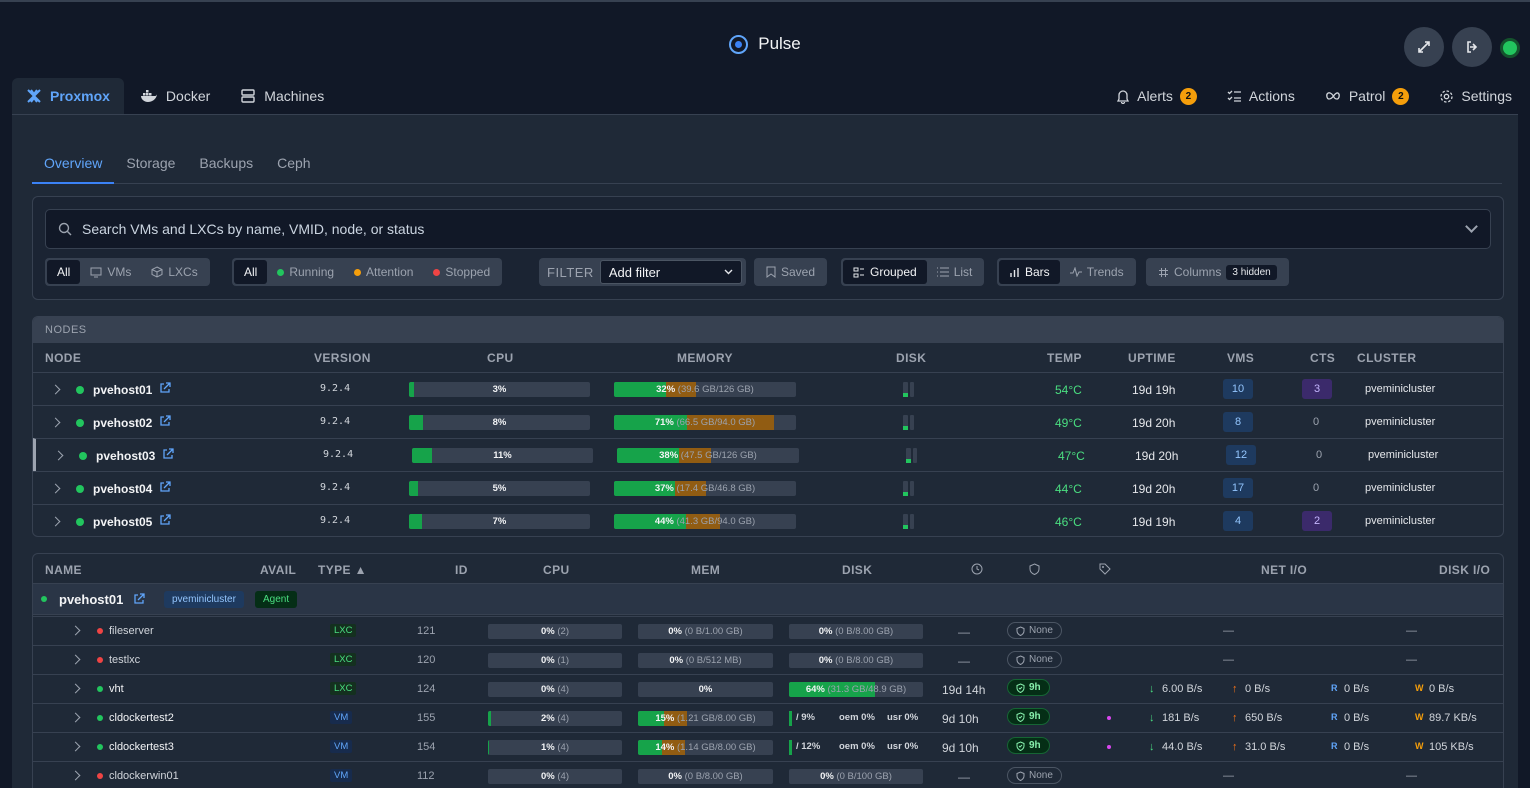 The height and width of the screenshot is (788, 1530). Describe the element at coordinates (278, 570) in the screenshot. I see `col-avail: AVAIL` at that location.